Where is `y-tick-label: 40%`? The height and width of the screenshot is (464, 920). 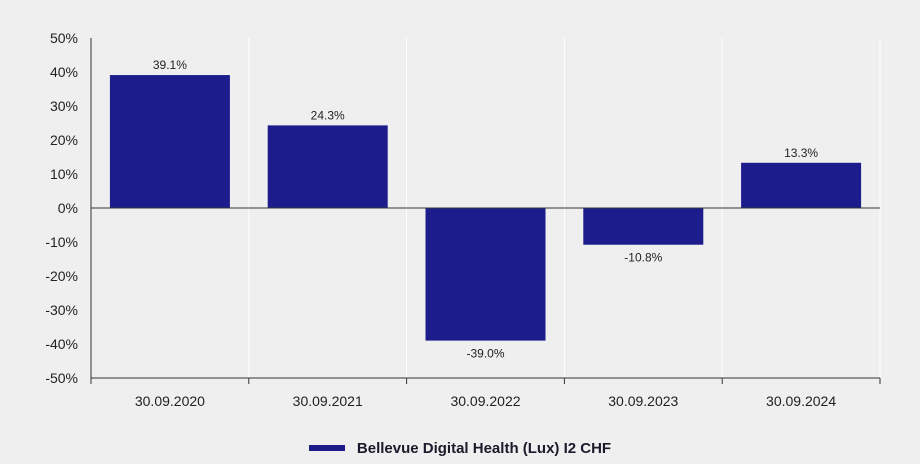 y-tick-label: 40% is located at coordinates (64, 72).